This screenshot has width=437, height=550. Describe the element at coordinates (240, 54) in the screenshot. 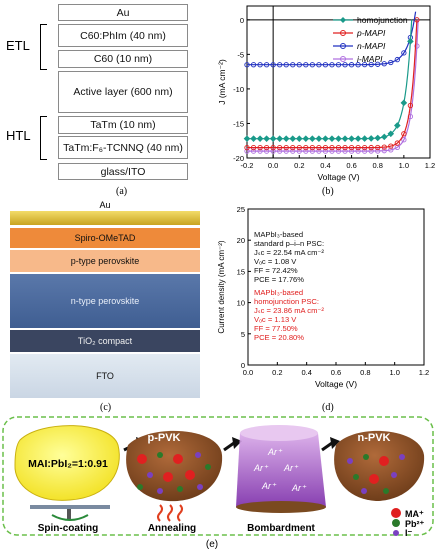

I see `chart-b-ytick-label: -5` at that location.